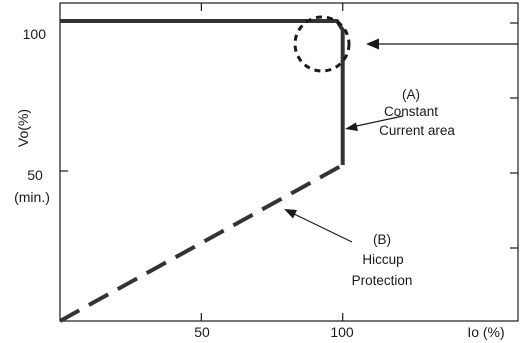 This screenshot has height=343, width=520. Describe the element at coordinates (382, 280) in the screenshot. I see `annotation-b-line2: Protection` at that location.